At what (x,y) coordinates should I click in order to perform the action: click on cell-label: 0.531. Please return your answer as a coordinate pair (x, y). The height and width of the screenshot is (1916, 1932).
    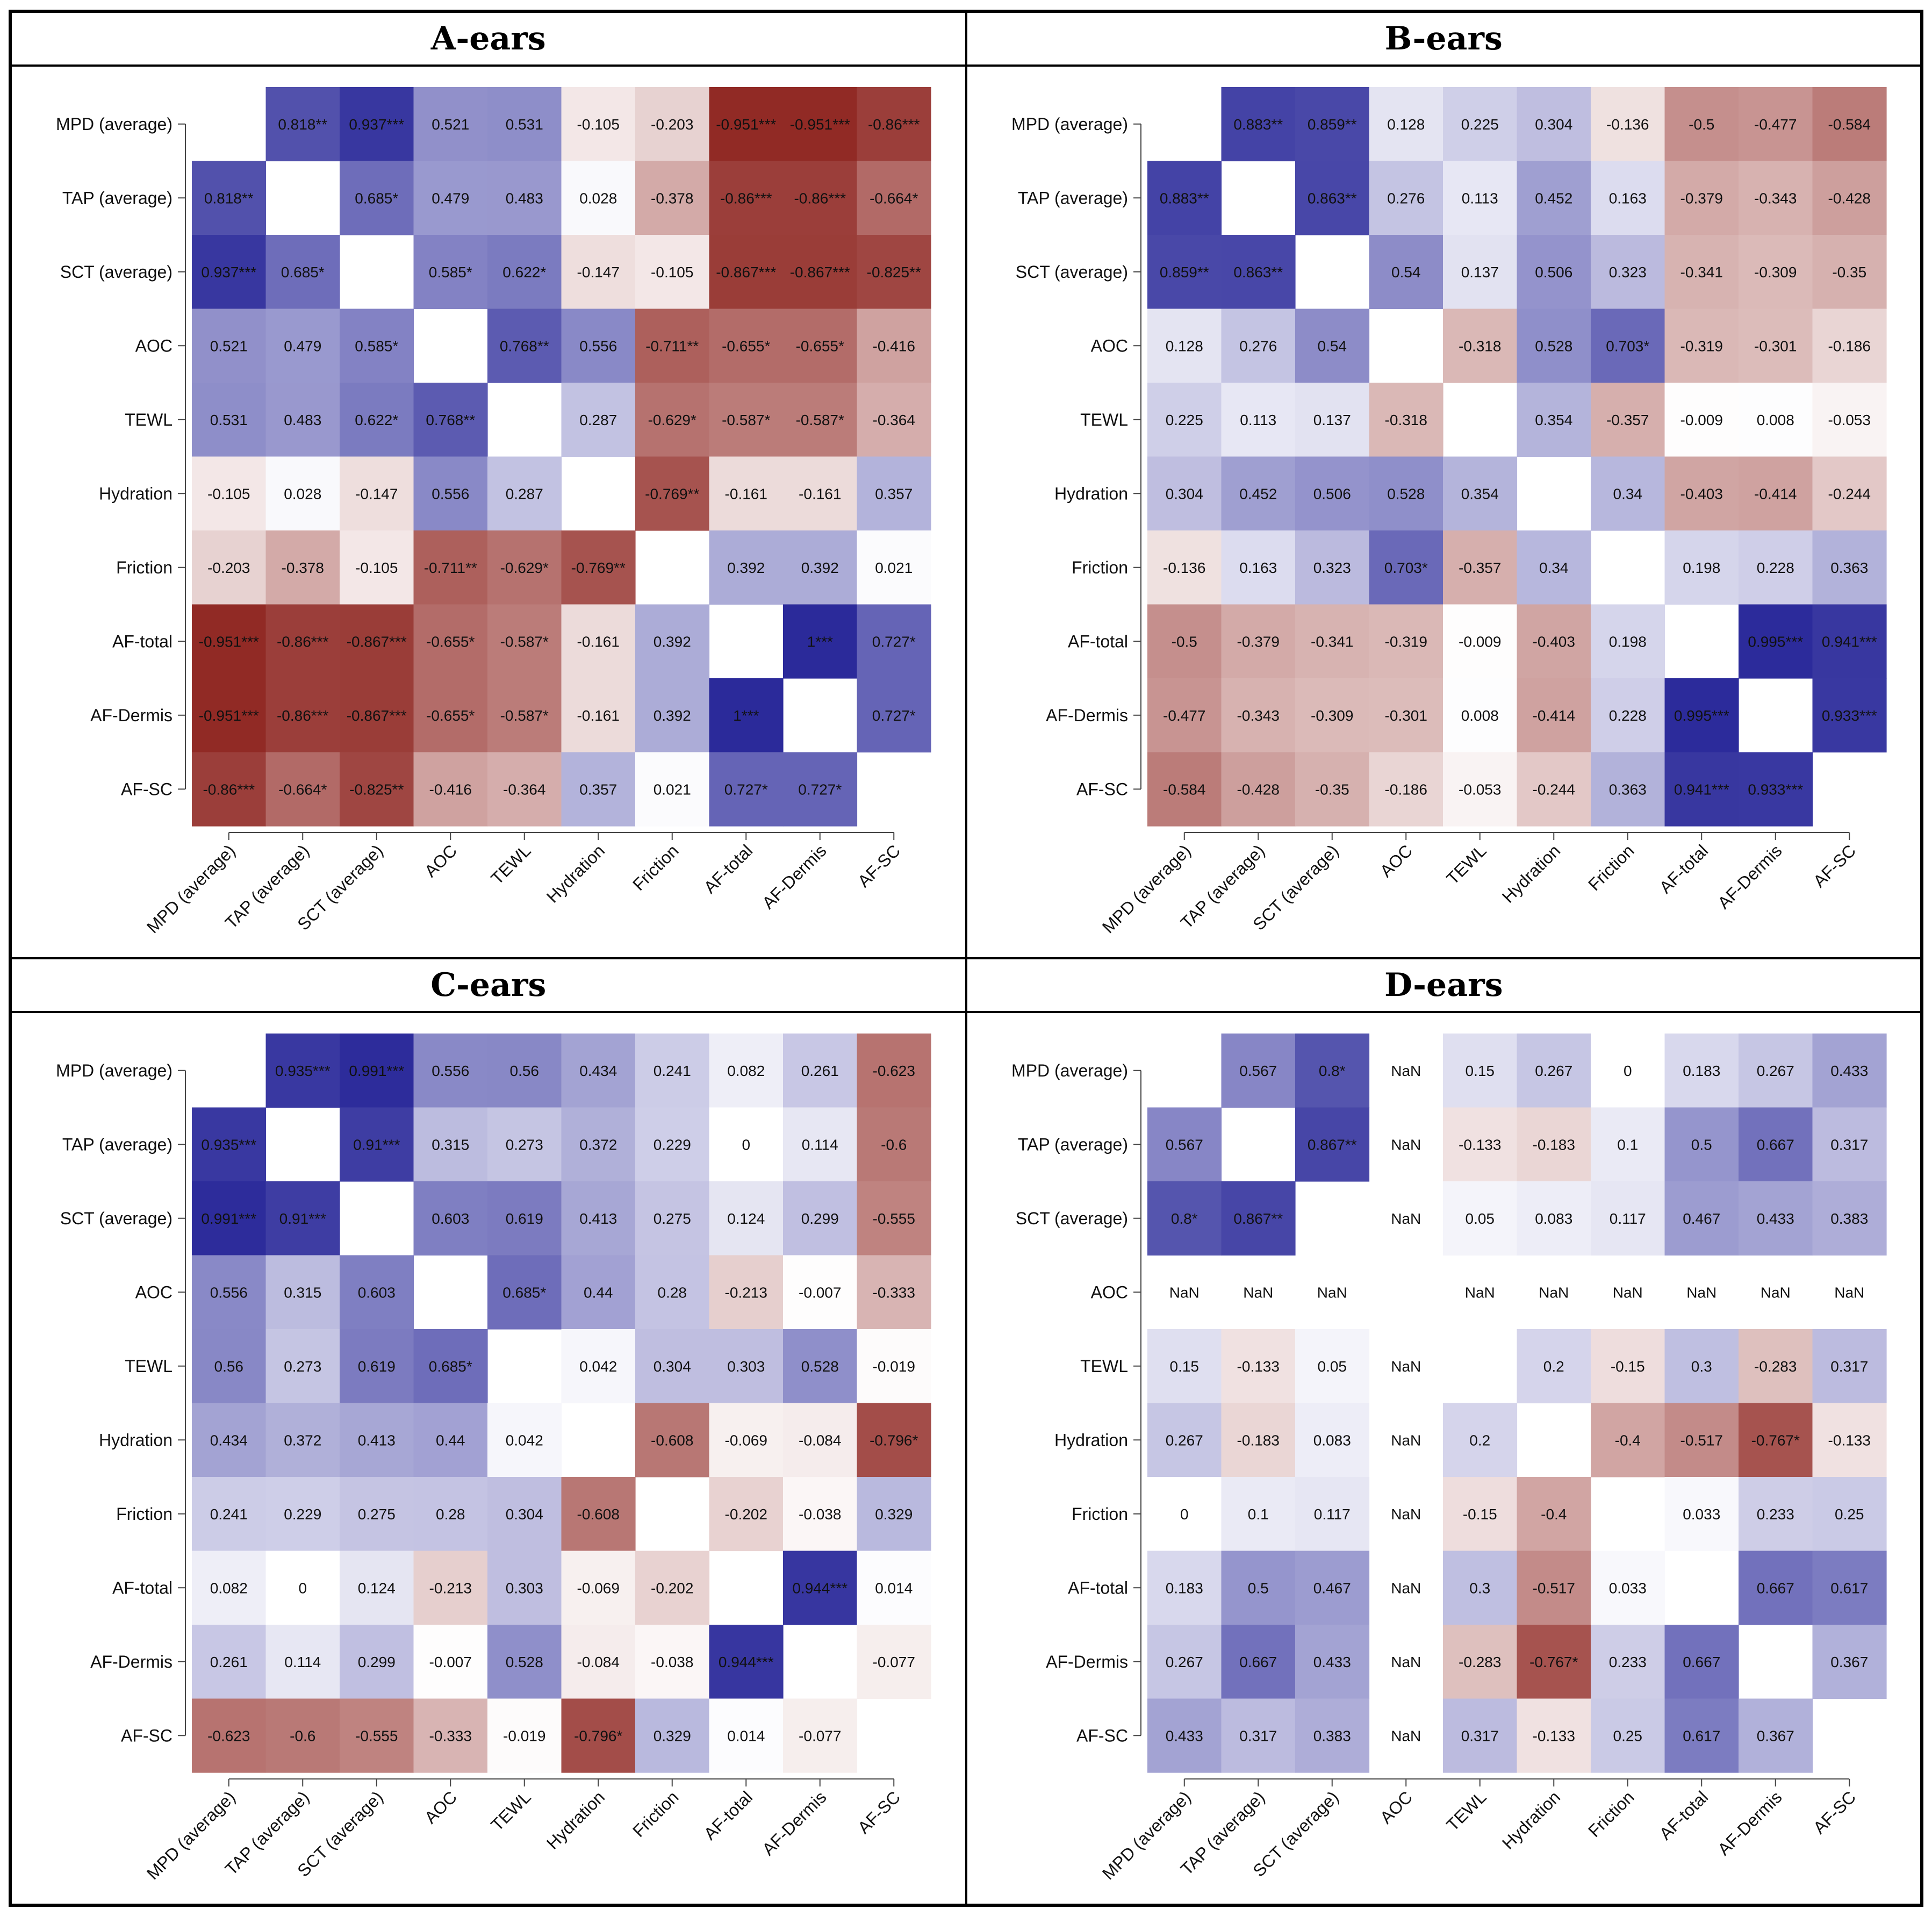
    Looking at the image, I should click on (229, 420).